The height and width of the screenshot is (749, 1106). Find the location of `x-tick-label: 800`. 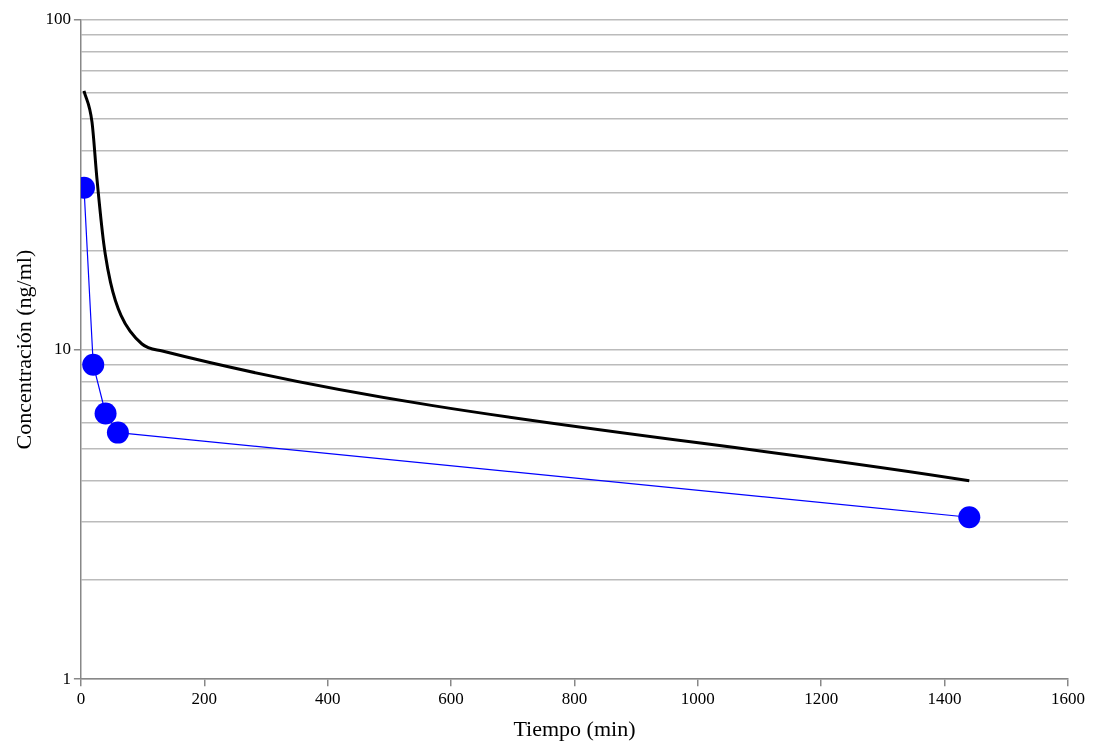

x-tick-label: 800 is located at coordinates (574, 698).